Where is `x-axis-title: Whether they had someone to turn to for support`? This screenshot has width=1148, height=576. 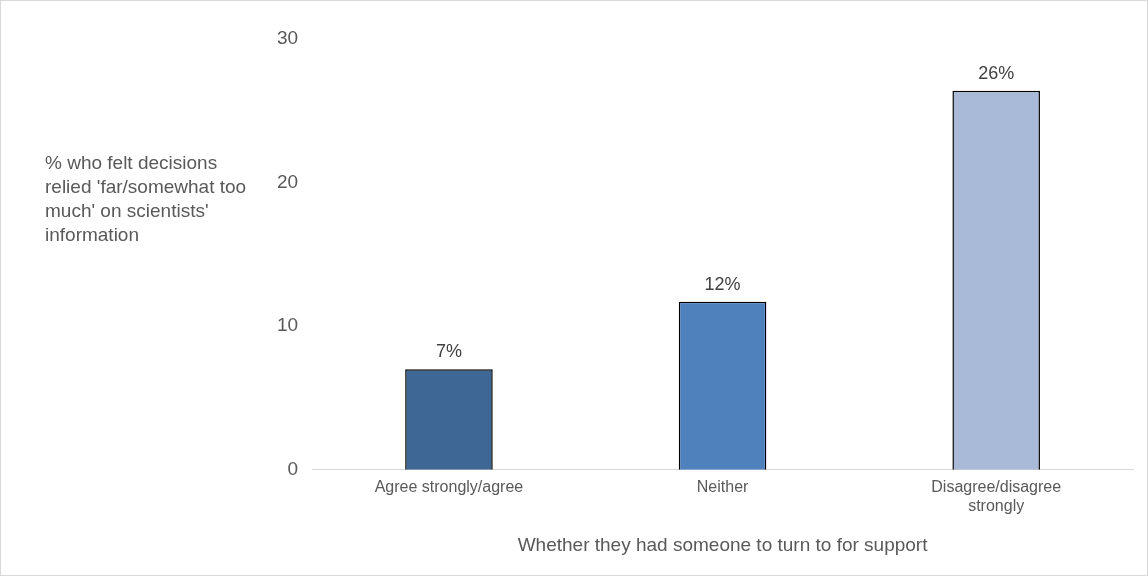
x-axis-title: Whether they had someone to turn to for support is located at coordinates (723, 544).